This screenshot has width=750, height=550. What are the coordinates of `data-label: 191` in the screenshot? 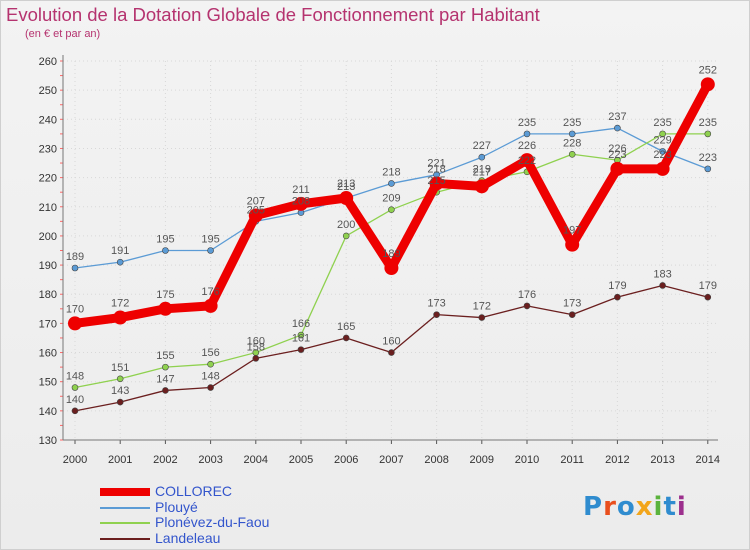 It's located at (120, 251).